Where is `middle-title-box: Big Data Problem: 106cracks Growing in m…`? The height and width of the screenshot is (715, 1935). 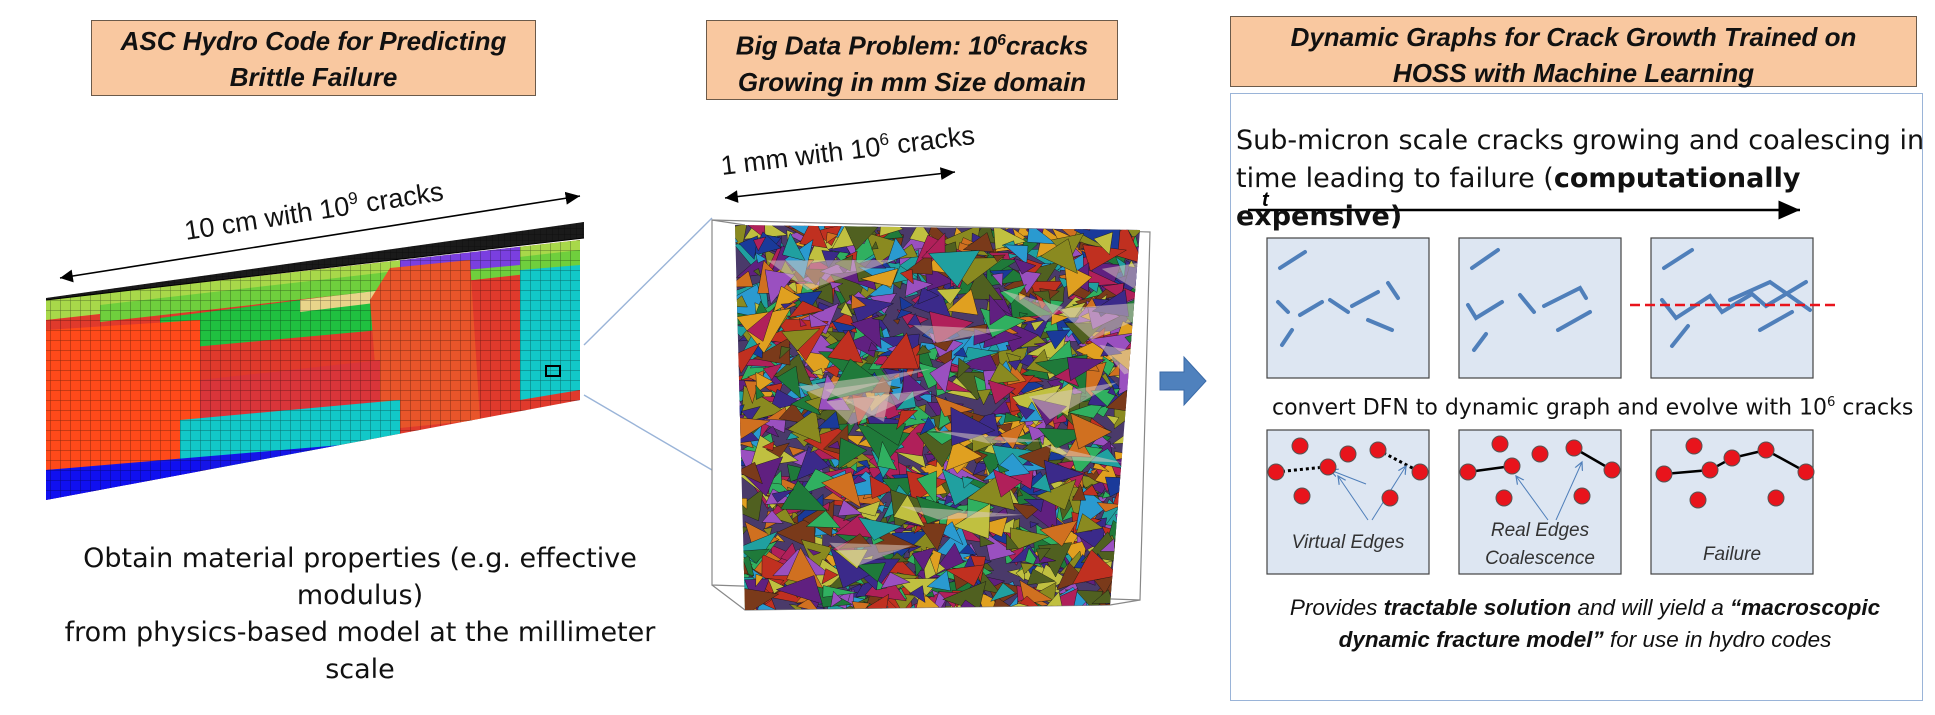
middle-title-box: Big Data Problem: 106cracks Growing in m… is located at coordinates (912, 60).